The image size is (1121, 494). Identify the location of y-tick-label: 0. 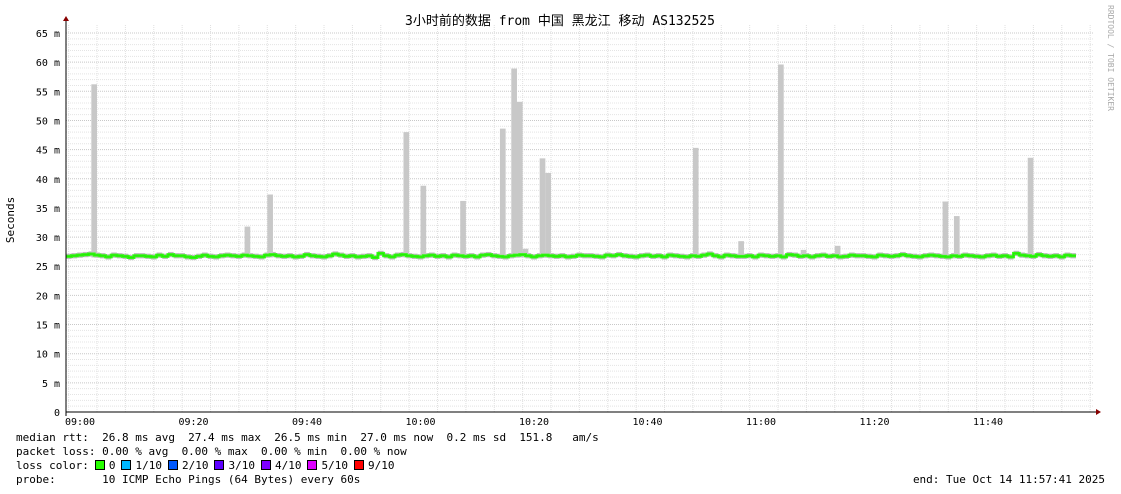
(57, 413).